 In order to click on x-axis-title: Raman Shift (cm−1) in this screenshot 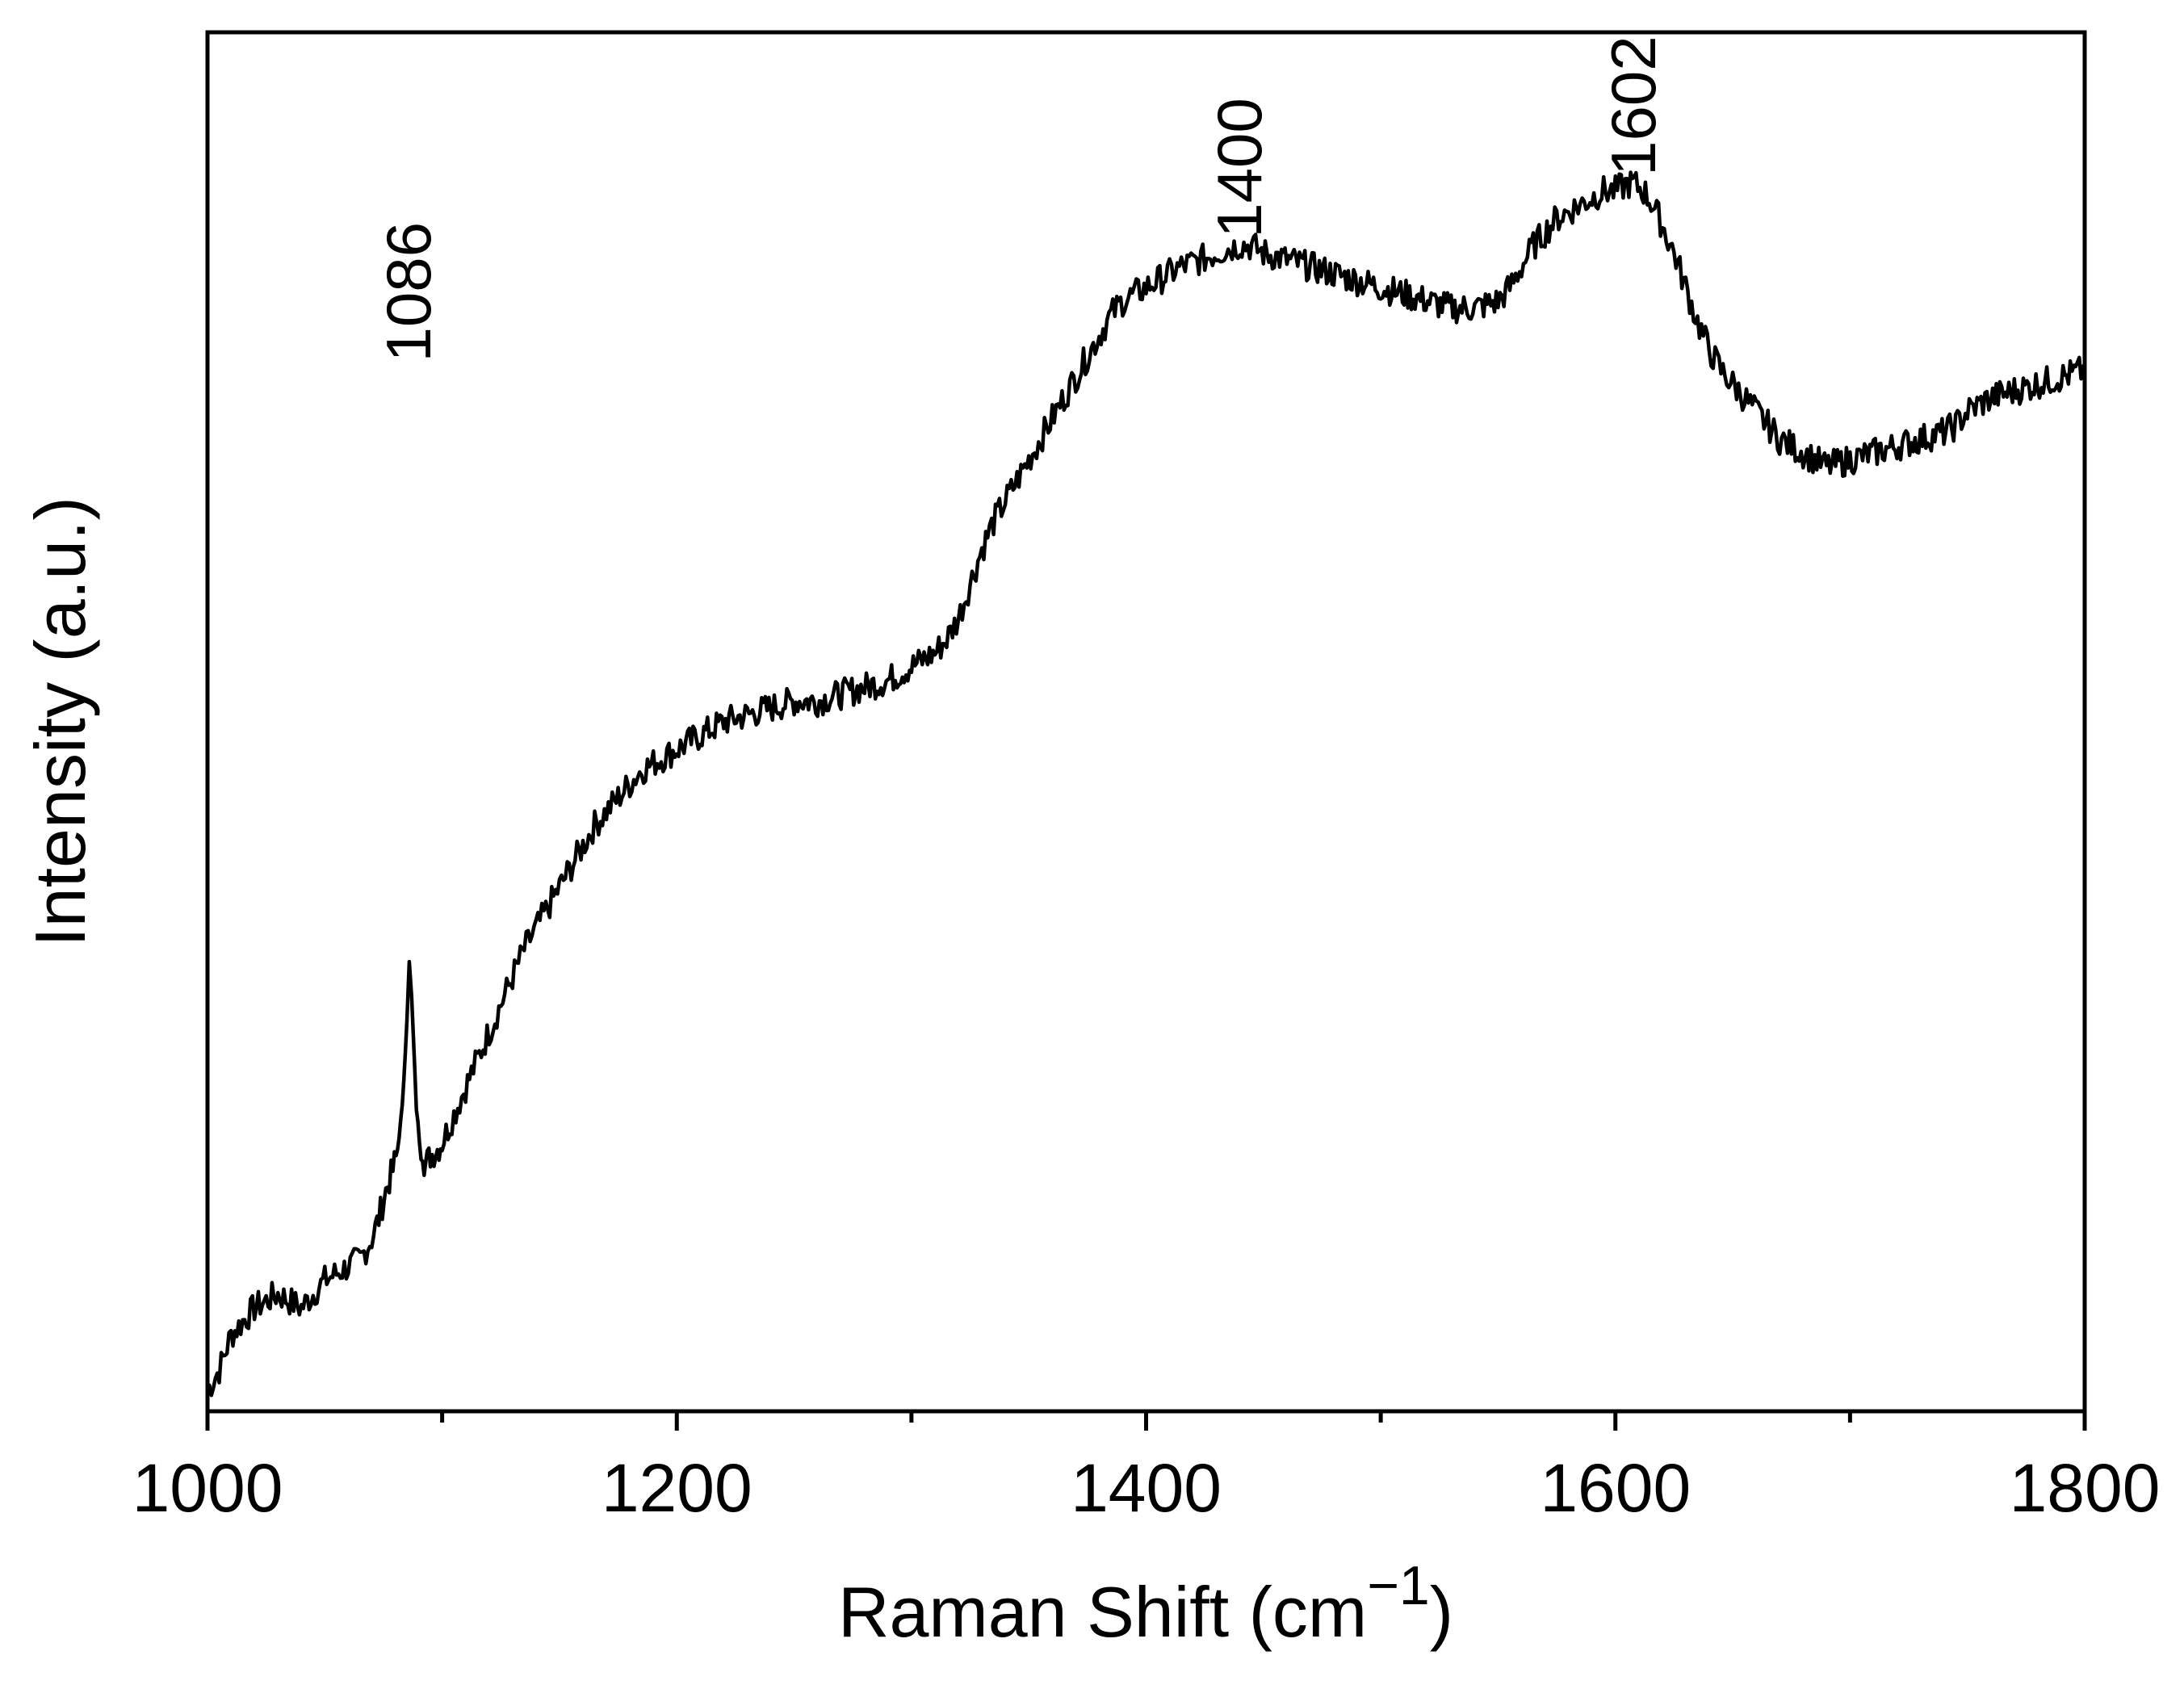, I will do `click(1145, 1603)`.